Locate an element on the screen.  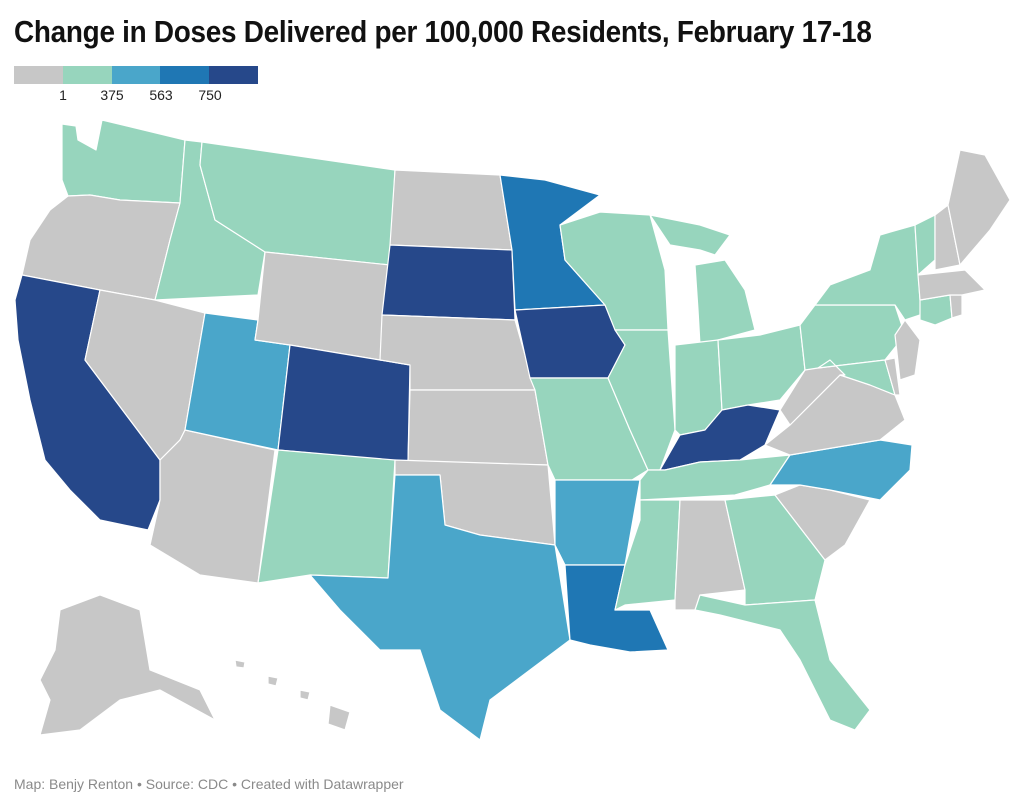
state-hawaii is located at coordinates (292, 695).